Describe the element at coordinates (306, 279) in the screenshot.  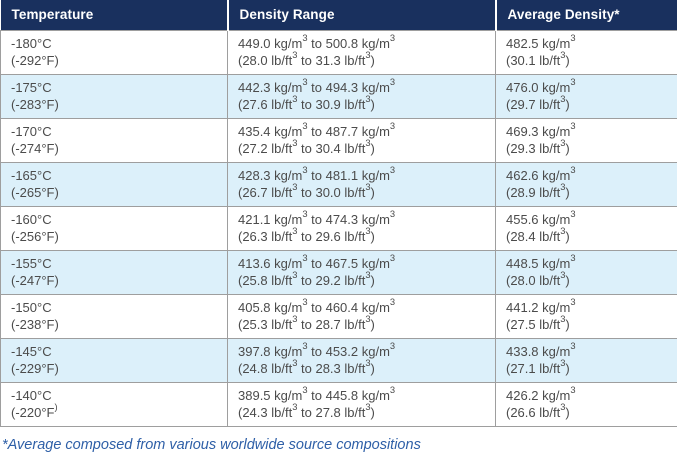
I see `cell-line: (25.8 lb/ft3 to 29.2 lb/ft3)` at that location.